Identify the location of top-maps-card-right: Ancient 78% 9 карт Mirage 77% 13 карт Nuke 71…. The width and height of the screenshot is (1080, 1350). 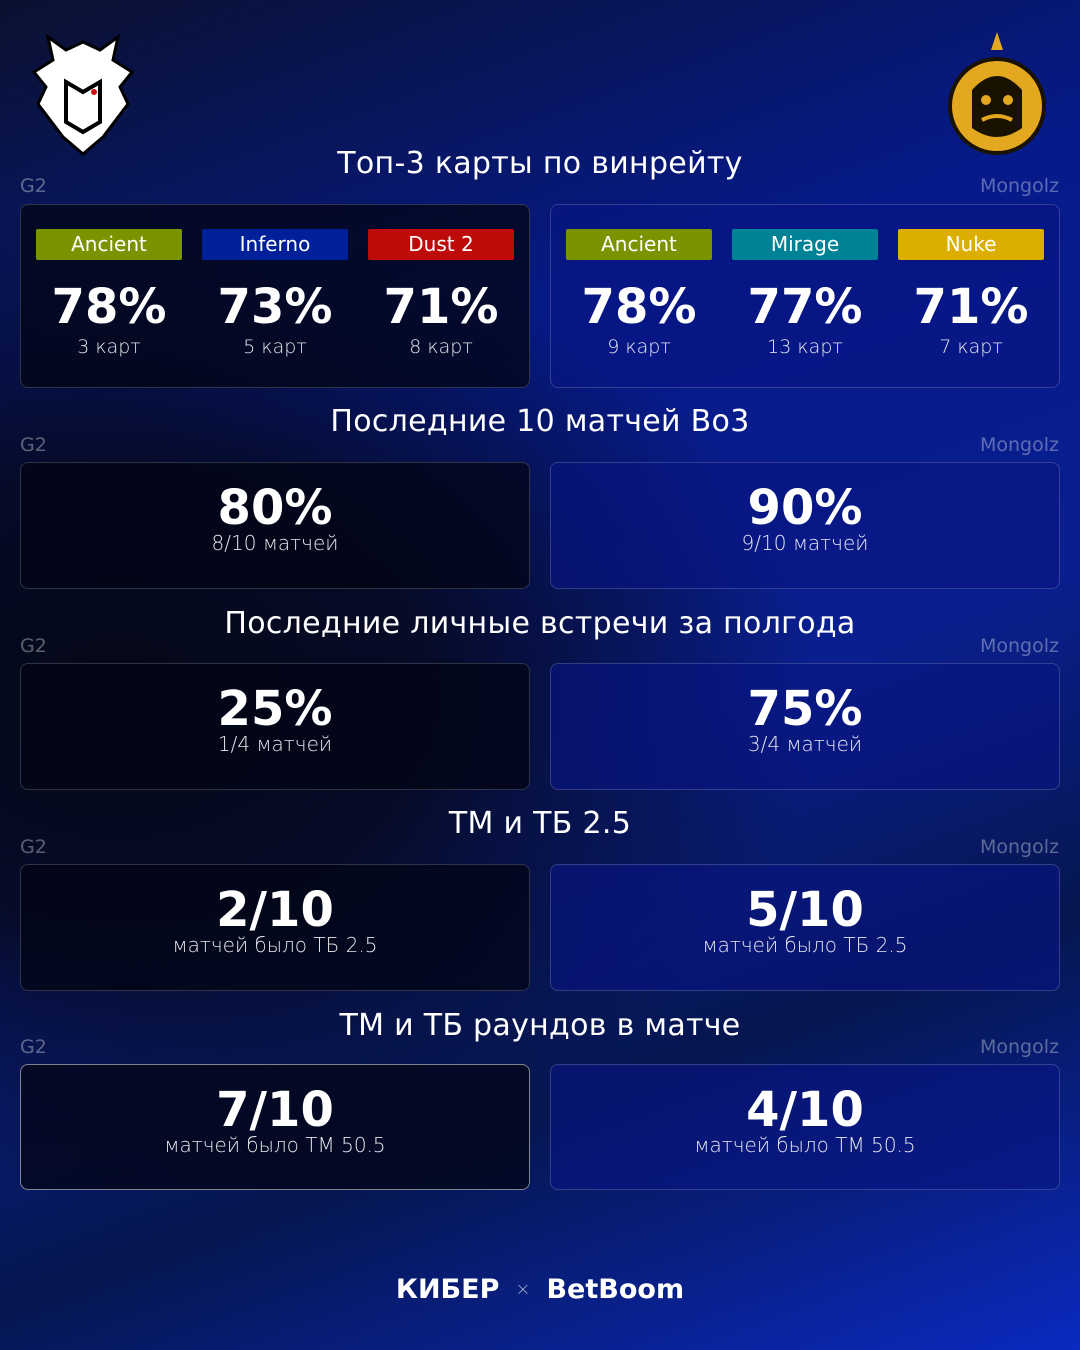
(805, 296).